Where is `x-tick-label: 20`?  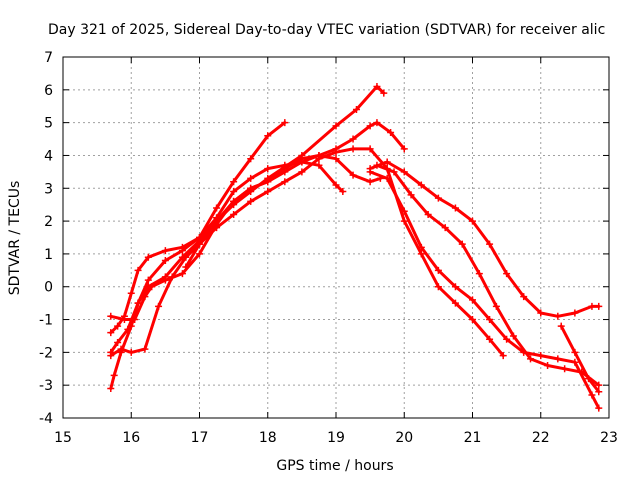
x-tick-label: 20 is located at coordinates (404, 438).